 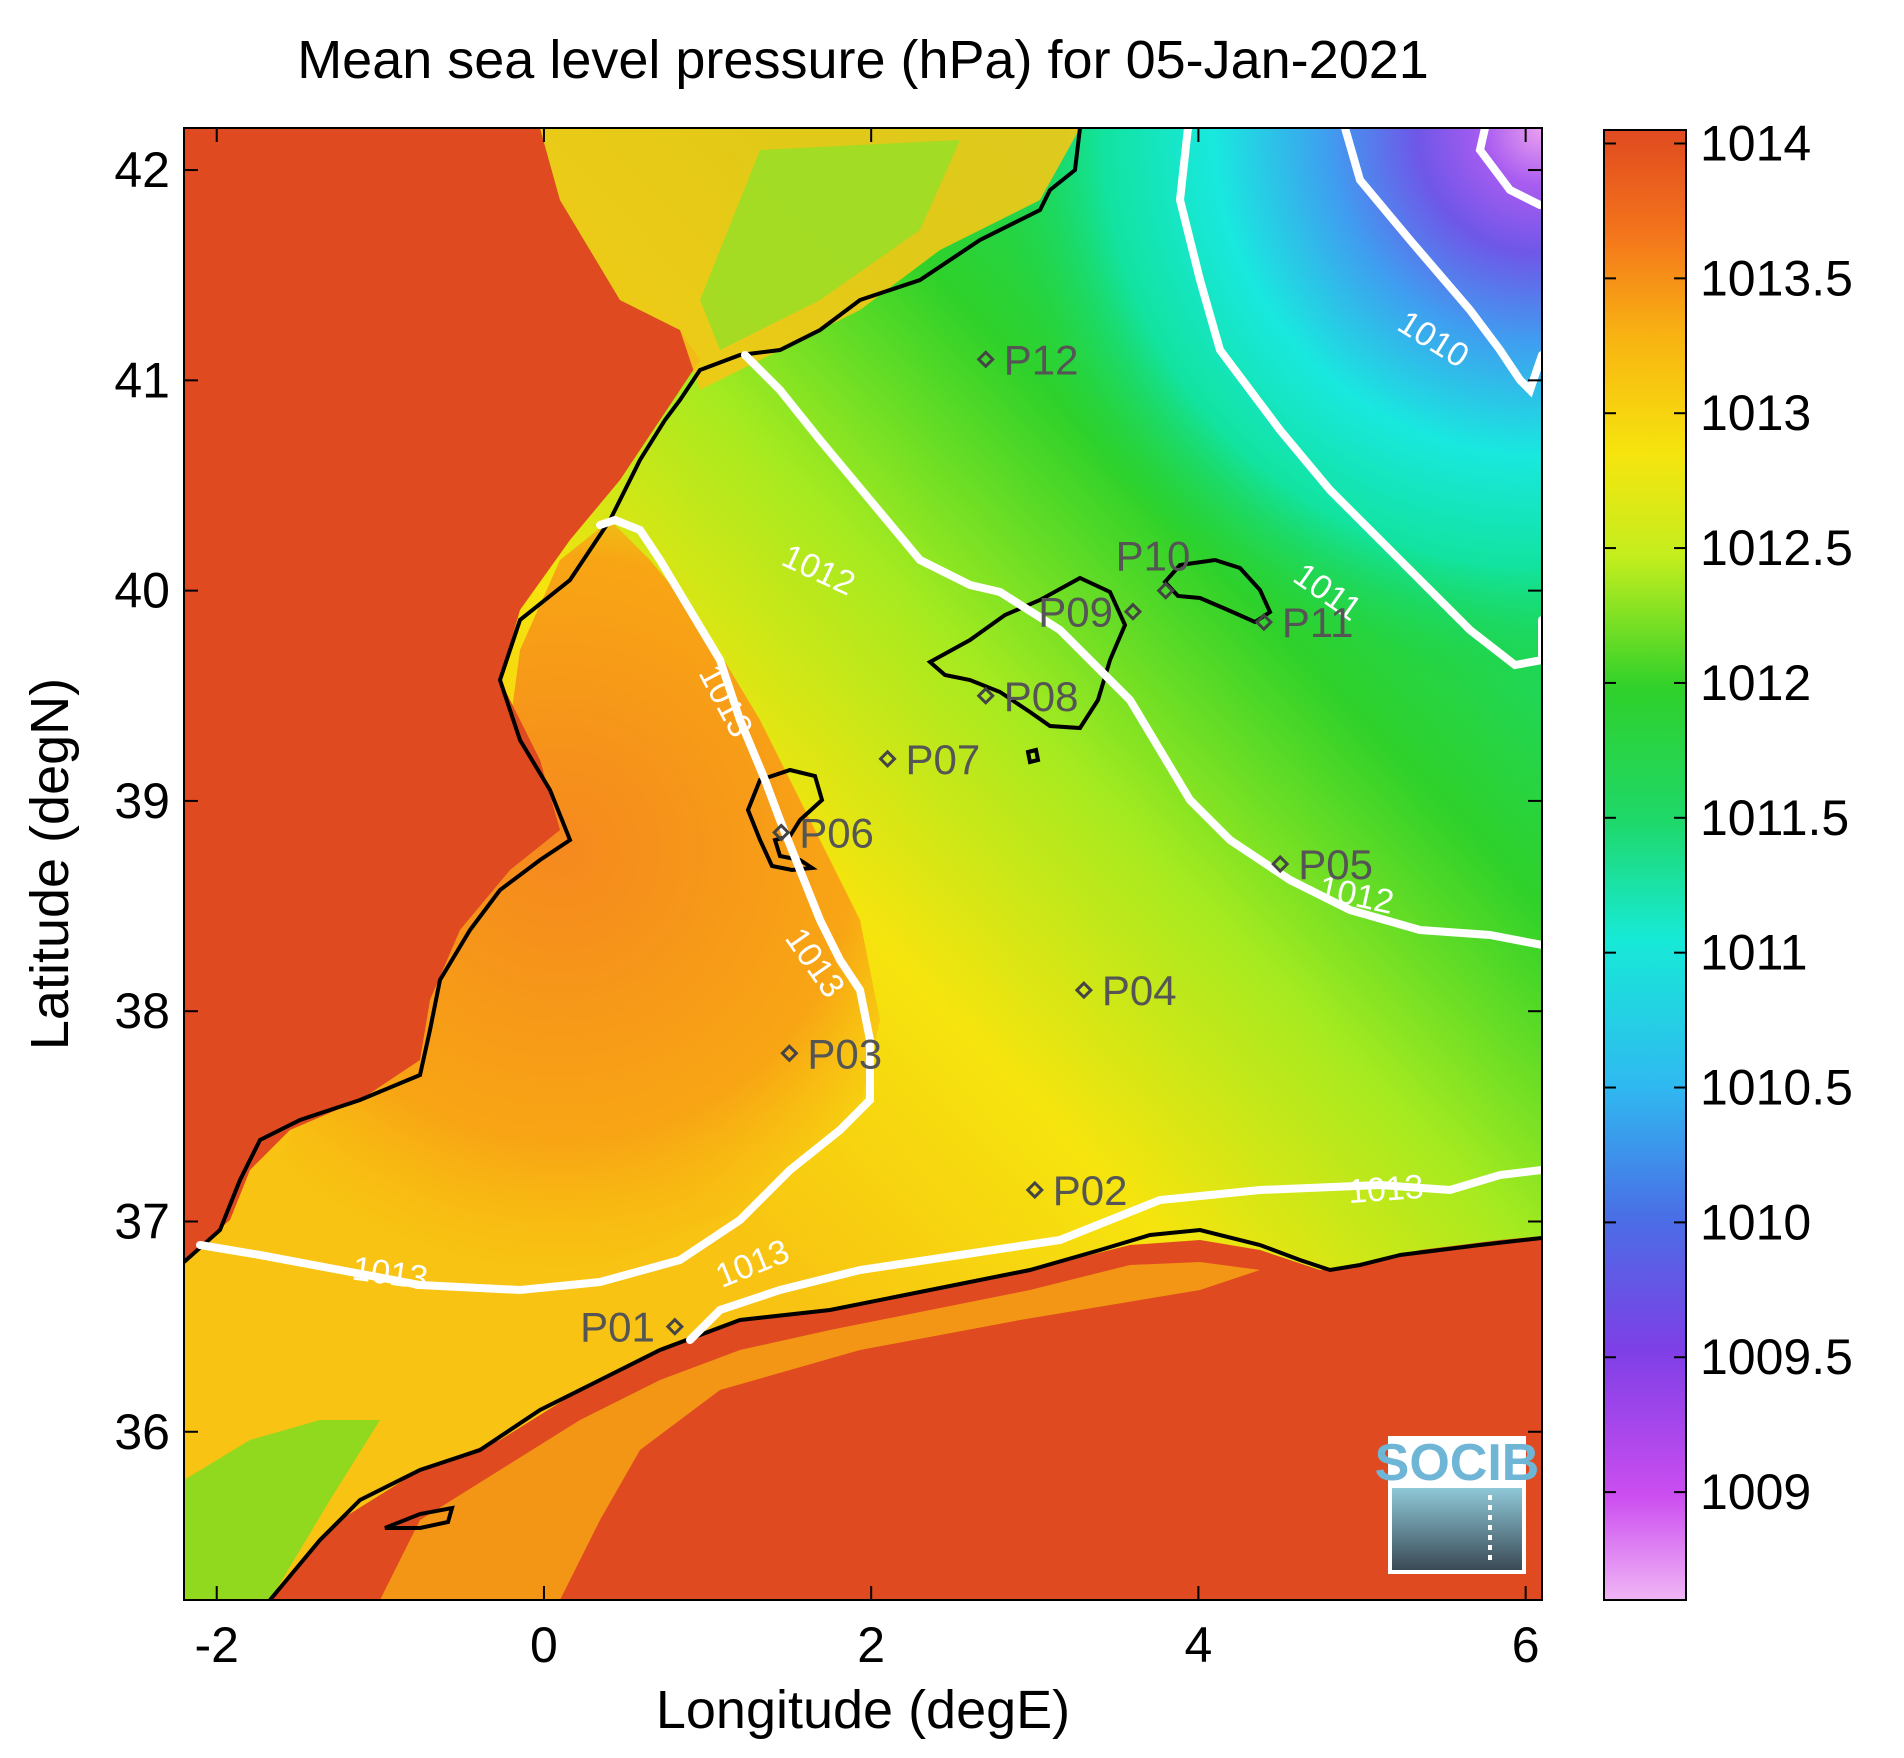 I want to click on orange-basin, so click(x=560, y=905).